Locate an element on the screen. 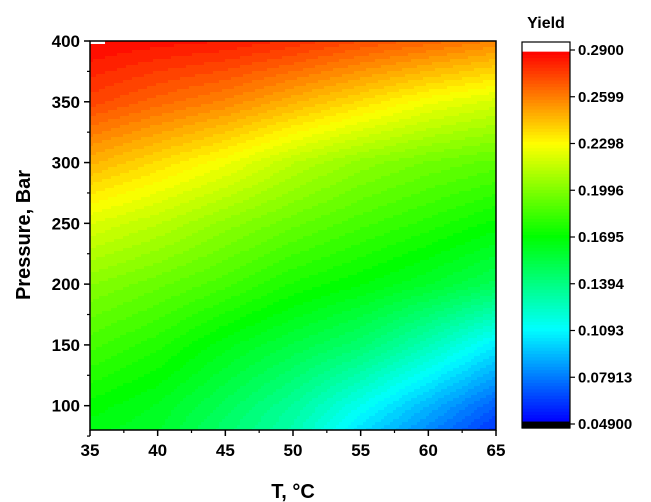  y-tick-label: 200 is located at coordinates (66, 284).